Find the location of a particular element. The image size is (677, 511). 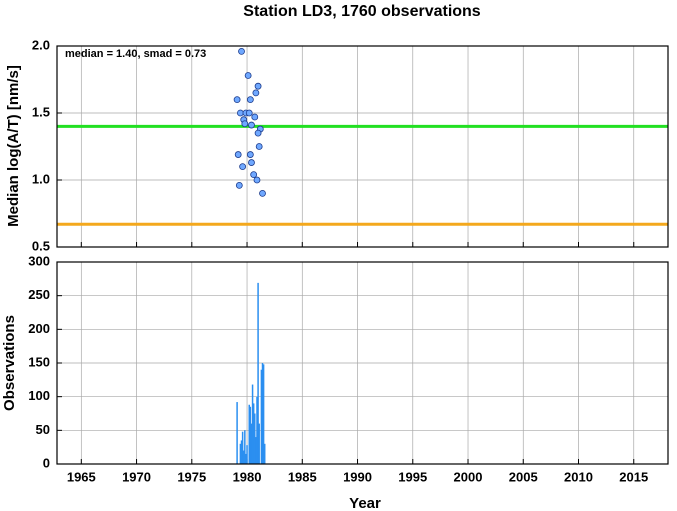

y-tick-label: 50 is located at coordinates (43, 429).